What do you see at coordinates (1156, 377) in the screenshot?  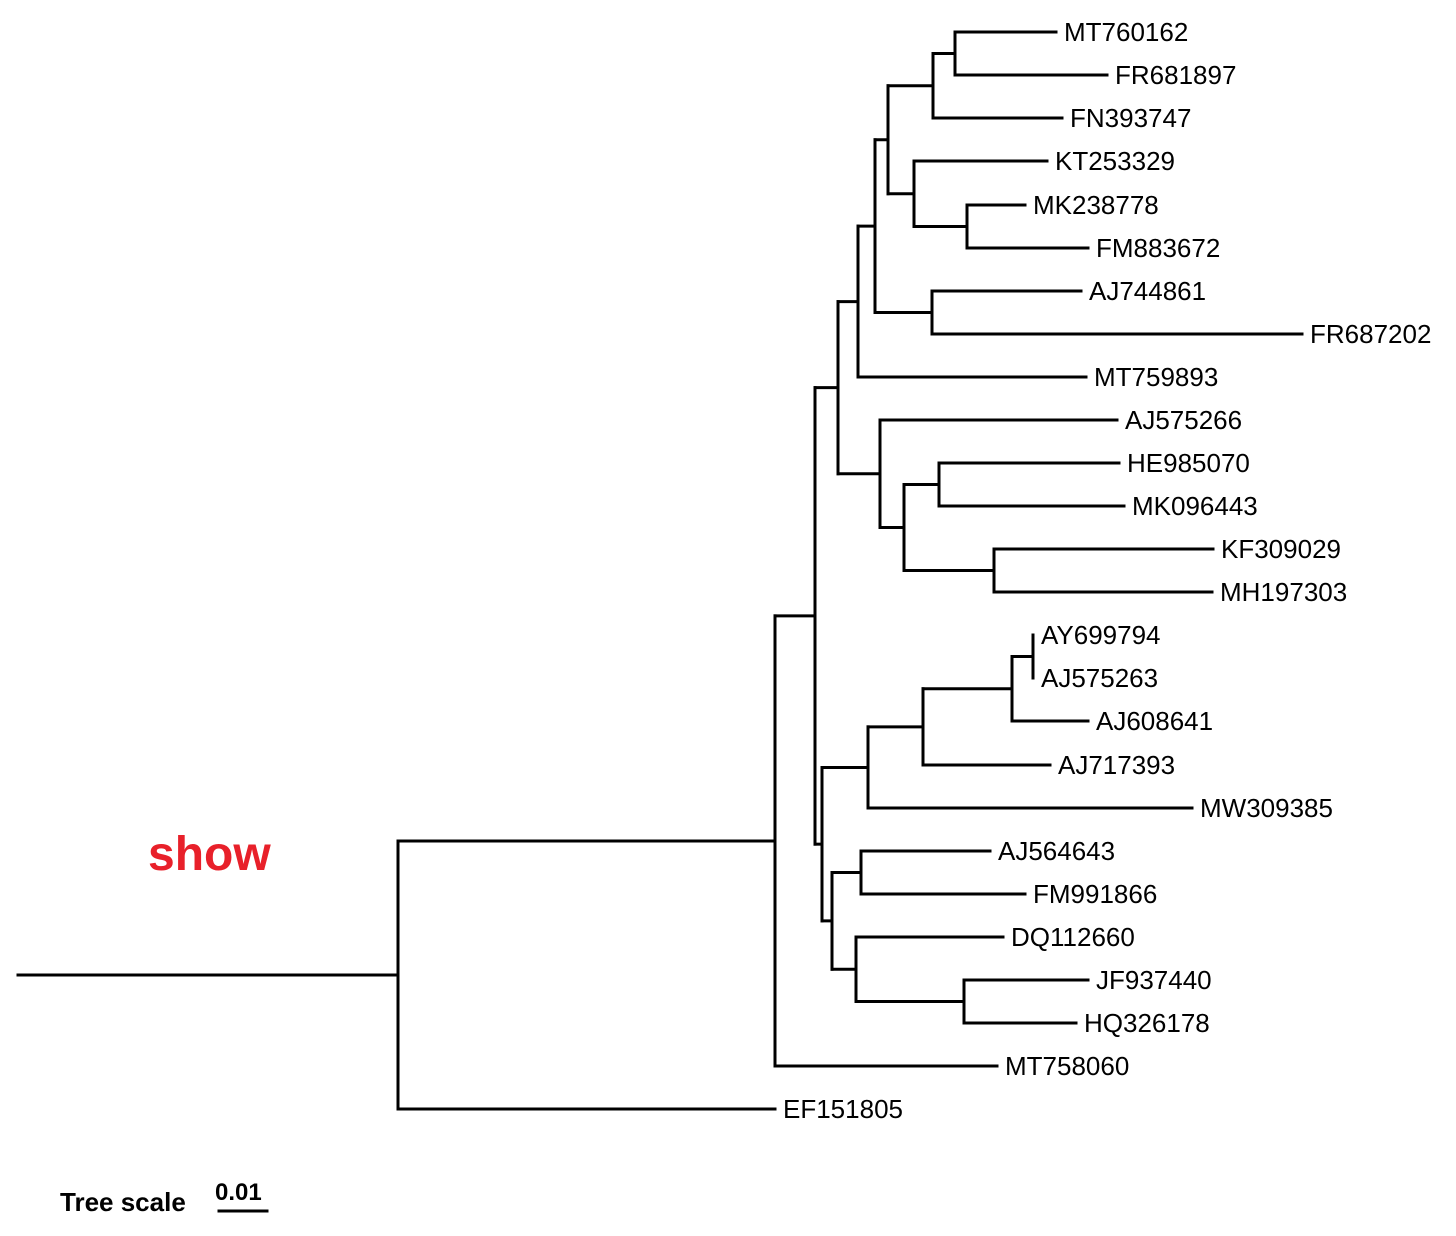 I see `leaf-label: MT759893` at bounding box center [1156, 377].